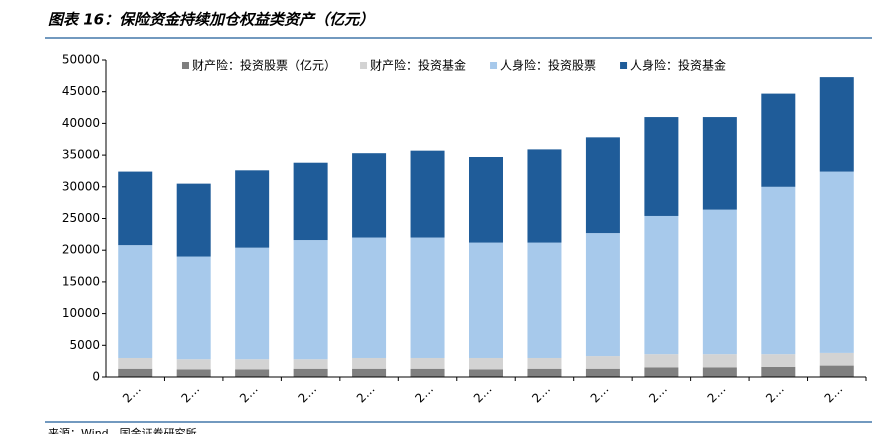 The height and width of the screenshot is (434, 880). Describe the element at coordinates (81, 91) in the screenshot. I see `y-tick-label: 45000` at that location.